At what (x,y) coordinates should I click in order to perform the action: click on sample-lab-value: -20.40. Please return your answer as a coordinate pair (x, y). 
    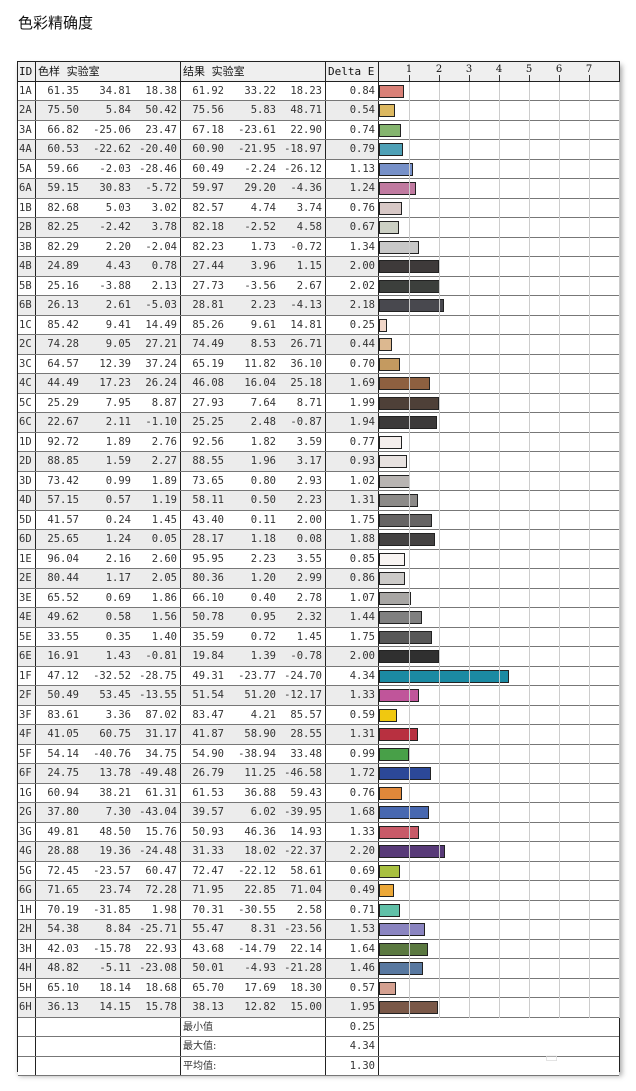
    Looking at the image, I should click on (157, 149).